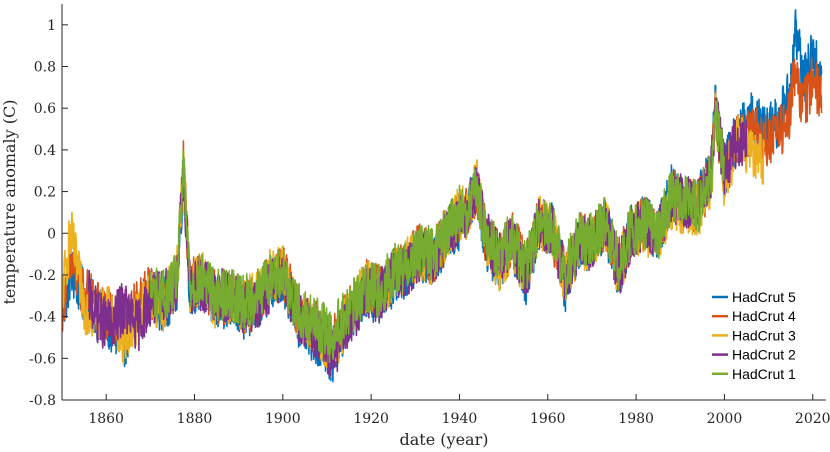 This screenshot has width=830, height=452. Describe the element at coordinates (42, 276) in the screenshot. I see `y-tick-label: -0.2` at that location.